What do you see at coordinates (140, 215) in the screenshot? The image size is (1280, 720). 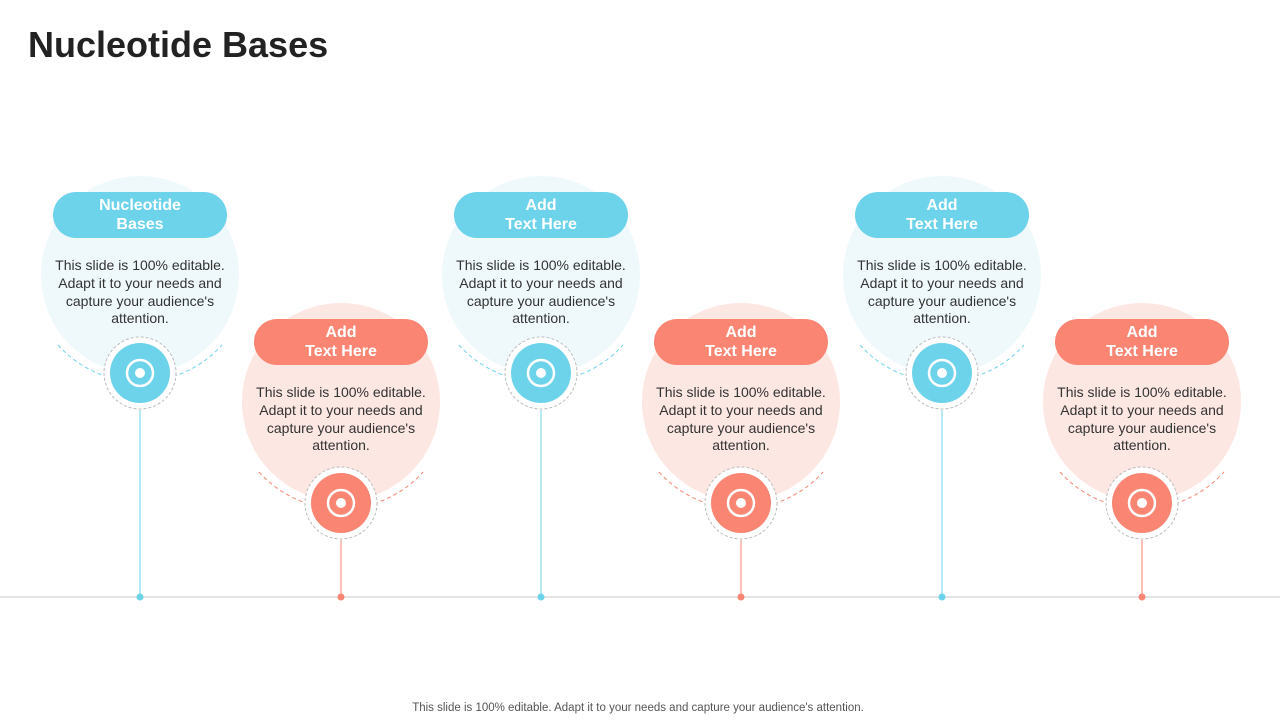 I see `heading-pill: Nucleotide Bases` at bounding box center [140, 215].